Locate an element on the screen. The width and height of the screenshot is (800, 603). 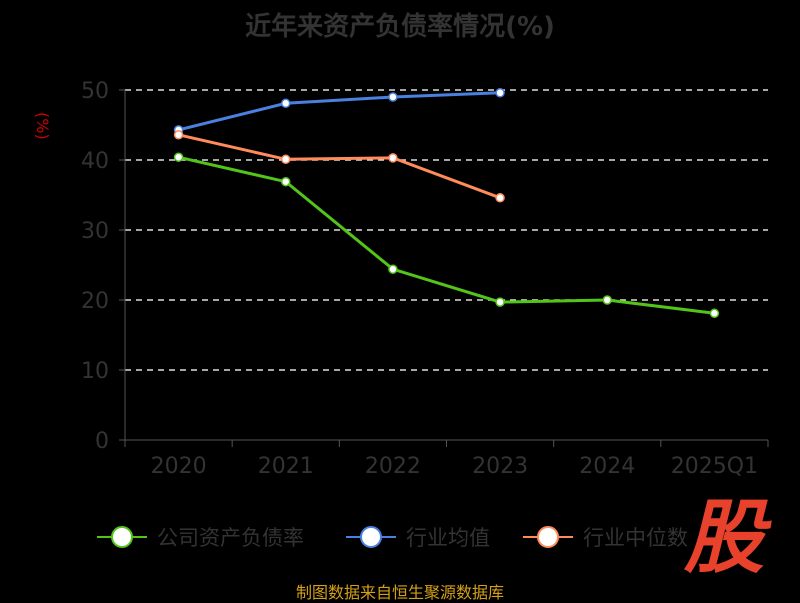
logo: 股 is located at coordinates (724, 537).